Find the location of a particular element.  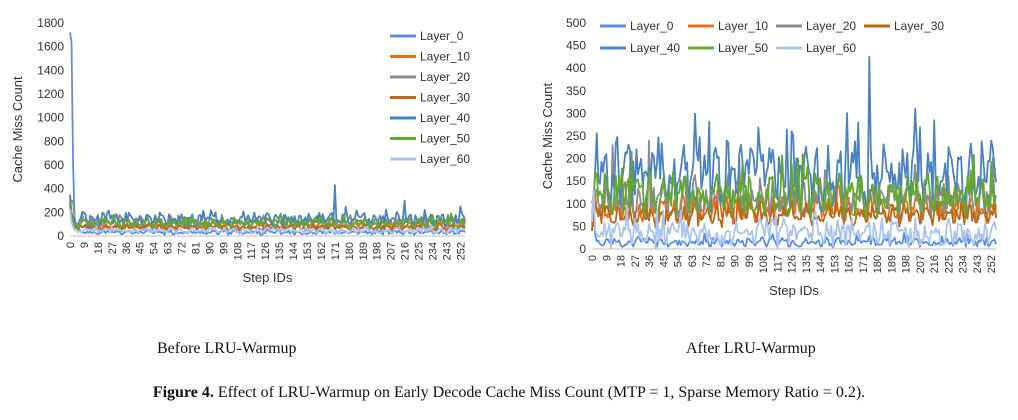

y-tick-label: 450 is located at coordinates (576, 46).